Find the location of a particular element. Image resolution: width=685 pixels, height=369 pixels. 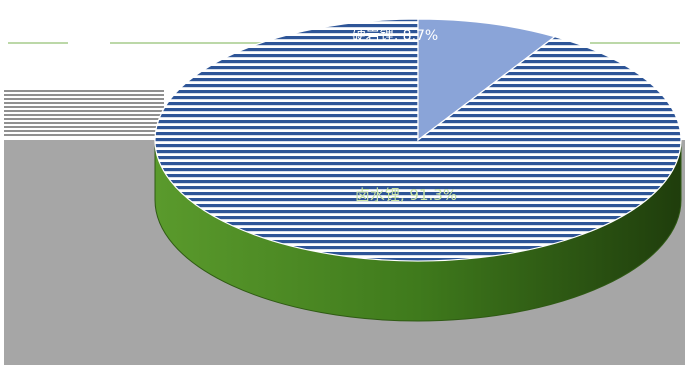

data-label-hardrock-lithium: 硬岩锂, 8.7% is located at coordinates (395, 36).